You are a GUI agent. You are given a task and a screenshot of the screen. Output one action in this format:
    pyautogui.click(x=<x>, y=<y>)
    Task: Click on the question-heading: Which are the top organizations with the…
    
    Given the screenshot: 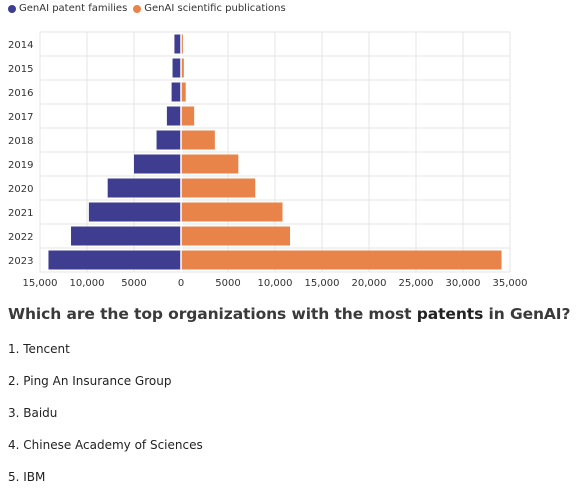 What is the action you would take?
    pyautogui.click(x=289, y=314)
    